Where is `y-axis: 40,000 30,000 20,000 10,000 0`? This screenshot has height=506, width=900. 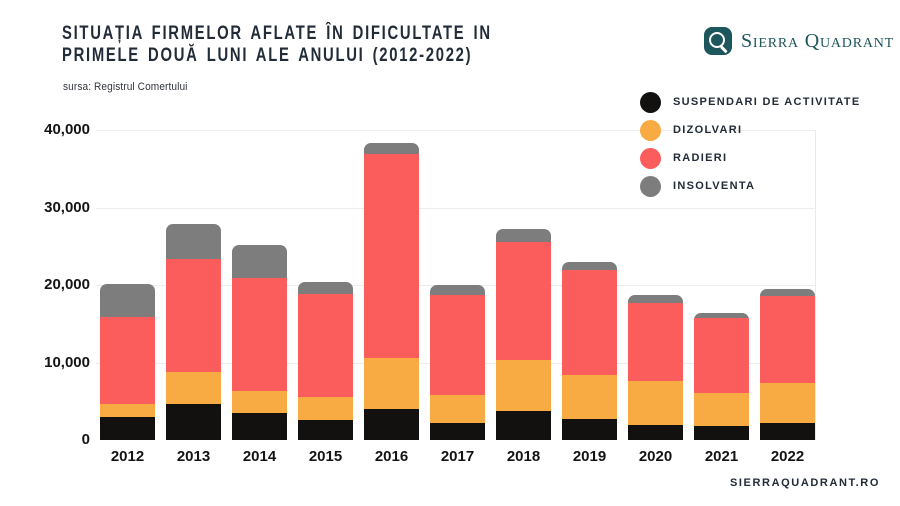 y-axis: 40,000 30,000 20,000 10,000 0 is located at coordinates (58, 284).